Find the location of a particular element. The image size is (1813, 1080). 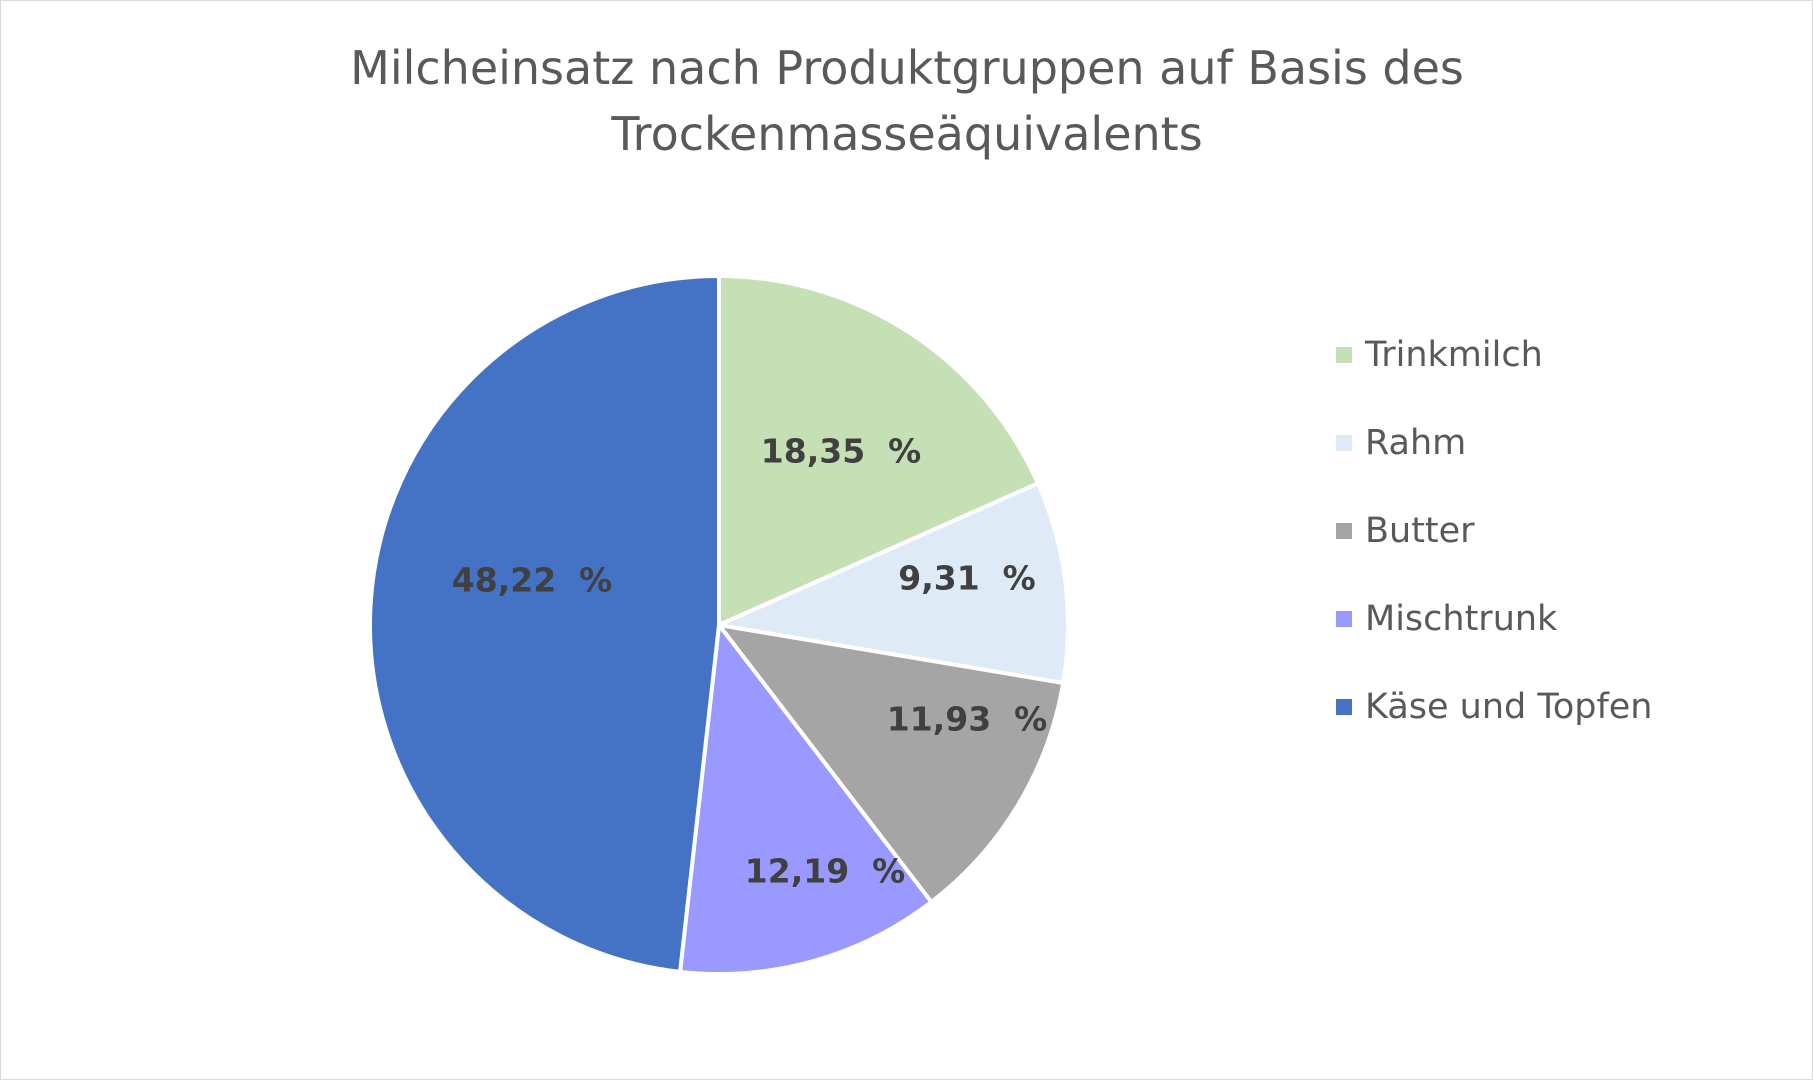

data-label-2: 9,31 % is located at coordinates (966, 578).